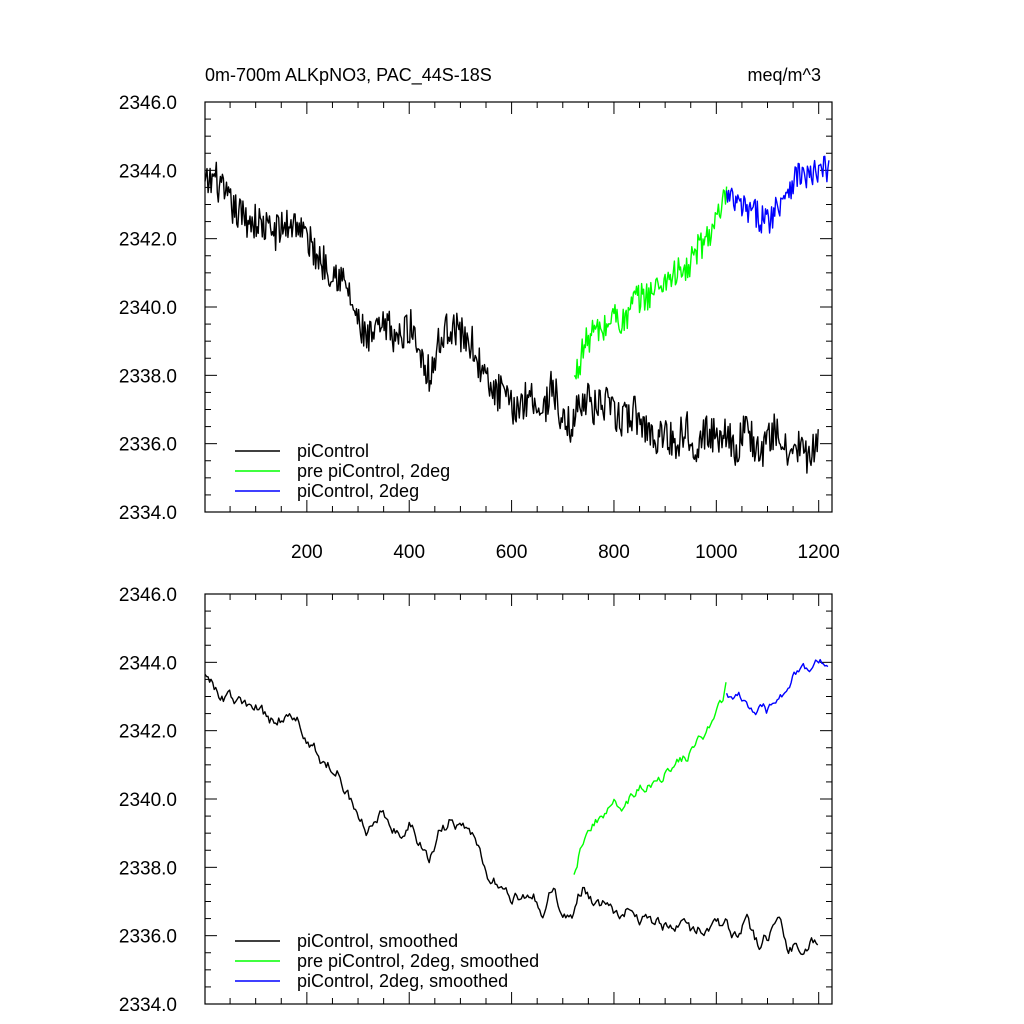  Describe the element at coordinates (358, 491) in the screenshot. I see `legend-label: piControl, 2deg` at that location.